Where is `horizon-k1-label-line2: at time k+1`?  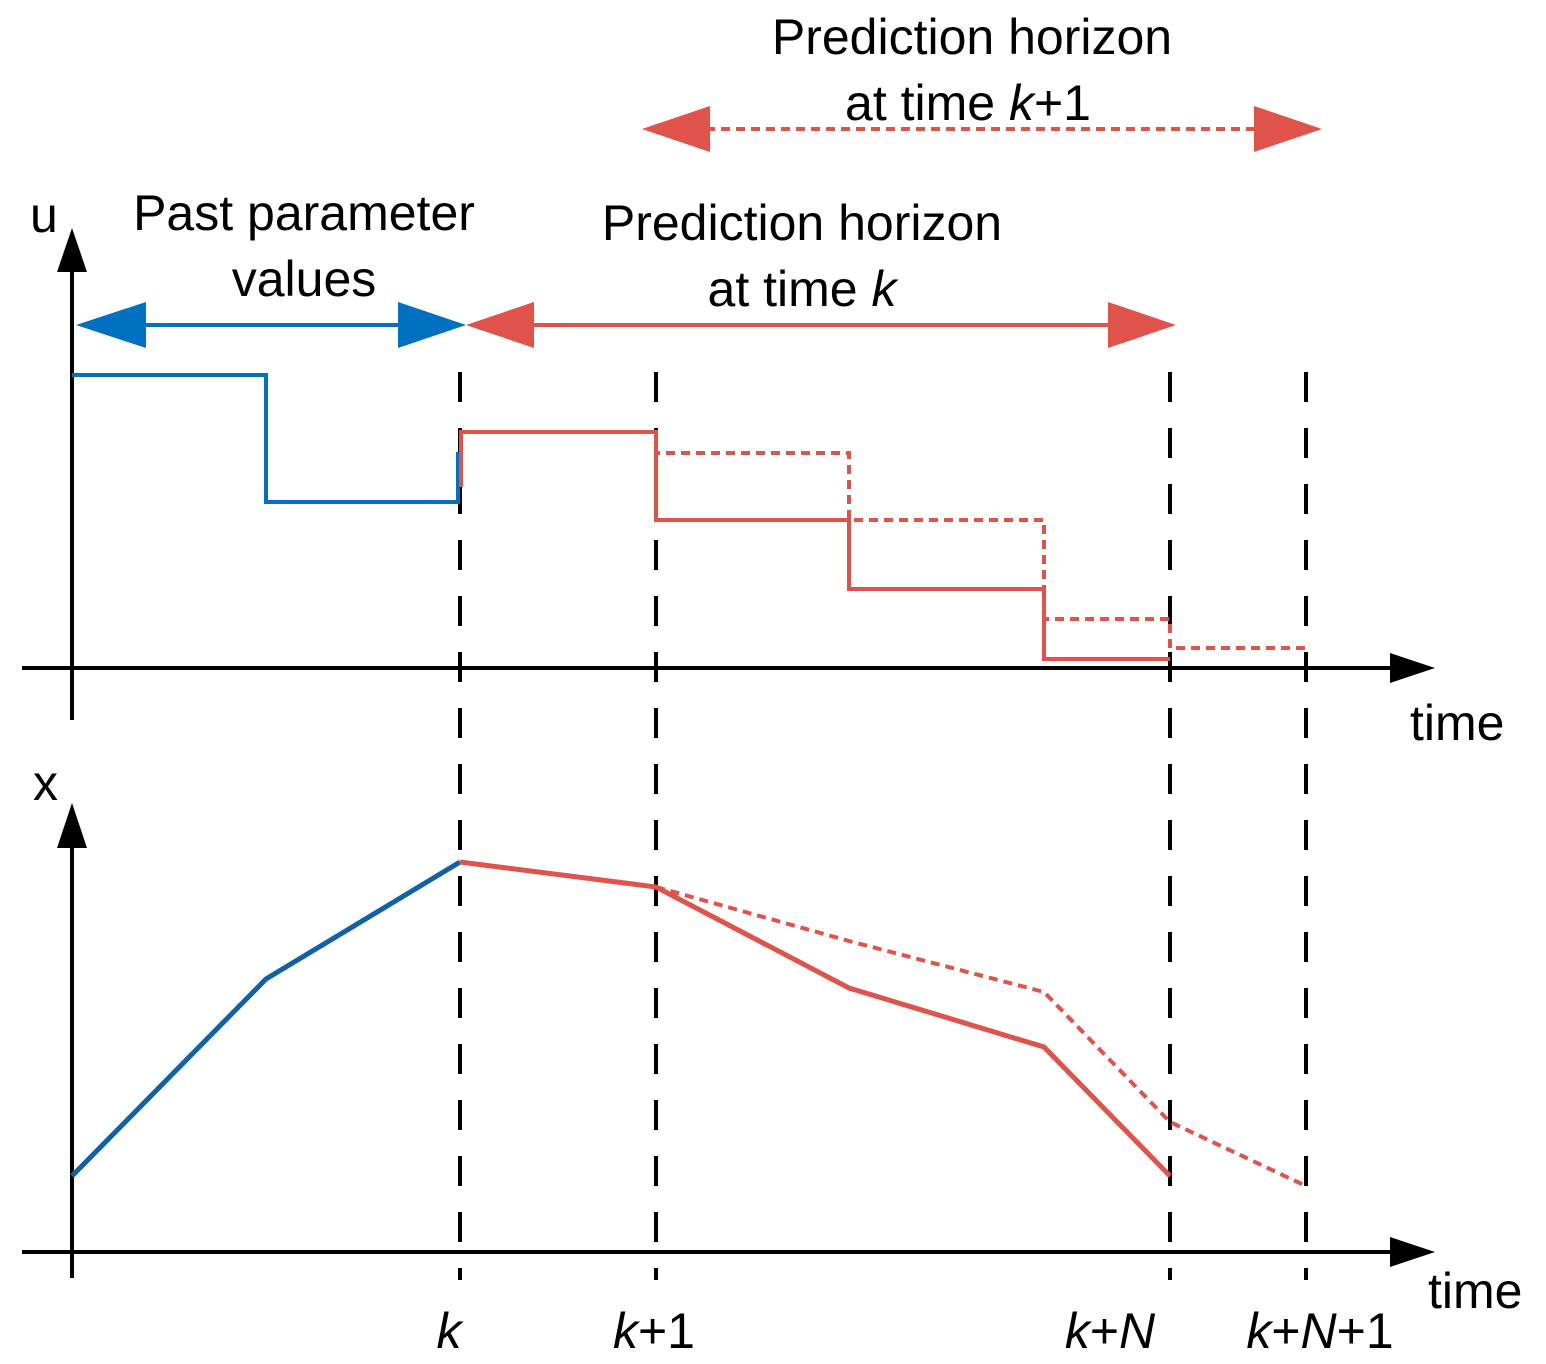 horizon-k1-label-line2: at time k+1 is located at coordinates (968, 103).